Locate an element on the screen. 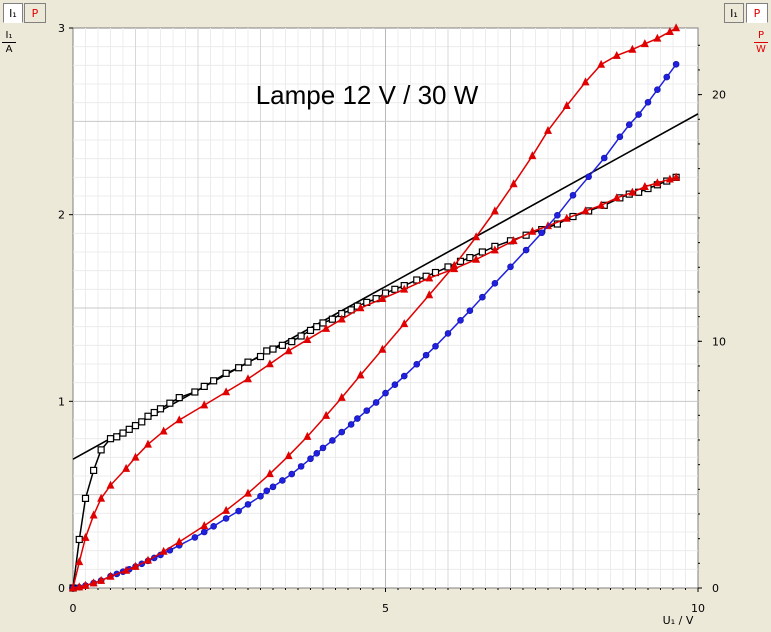 This screenshot has width=771, height=632. tab-label: P is located at coordinates (35, 13).